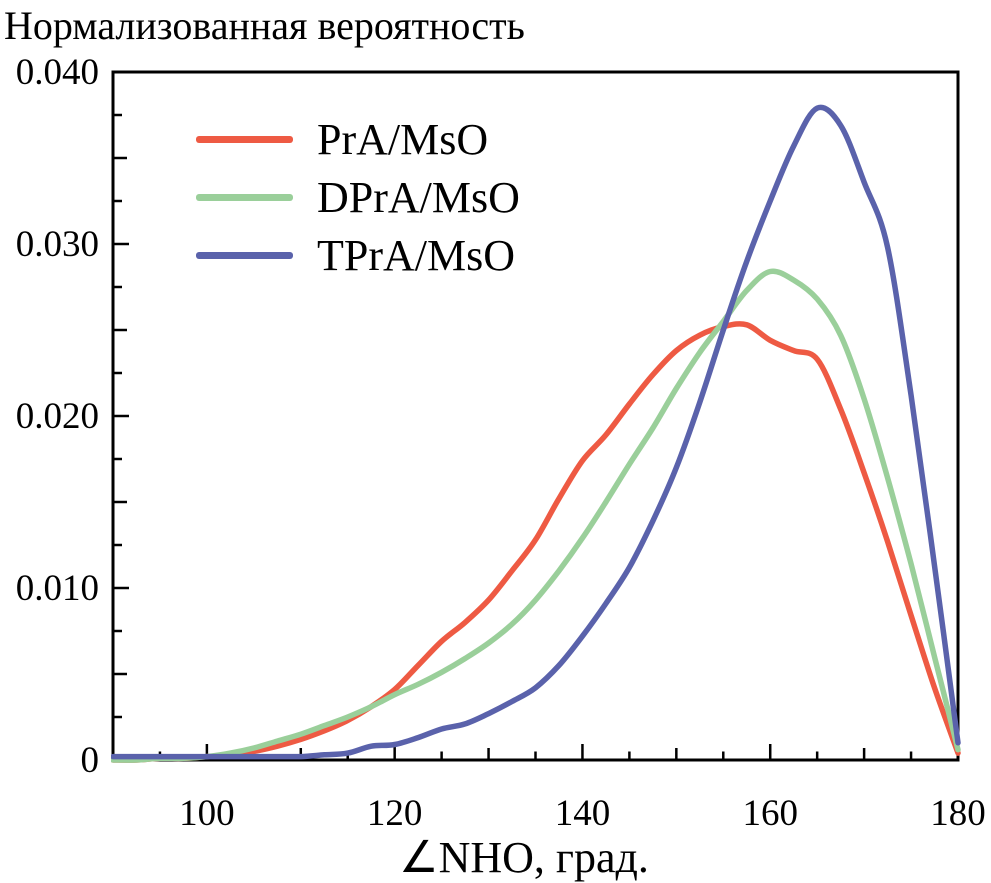 Image resolution: width=991 pixels, height=883 pixels. I want to click on legend-label-tpra-mso: TPrA/MsO, so click(416, 255).